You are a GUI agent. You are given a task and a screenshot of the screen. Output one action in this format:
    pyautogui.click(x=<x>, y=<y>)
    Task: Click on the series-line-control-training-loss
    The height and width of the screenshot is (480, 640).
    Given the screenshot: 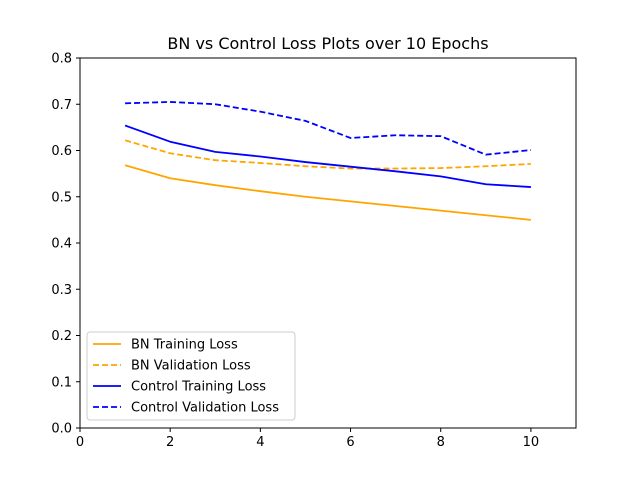 What is the action you would take?
    pyautogui.click(x=327, y=156)
    